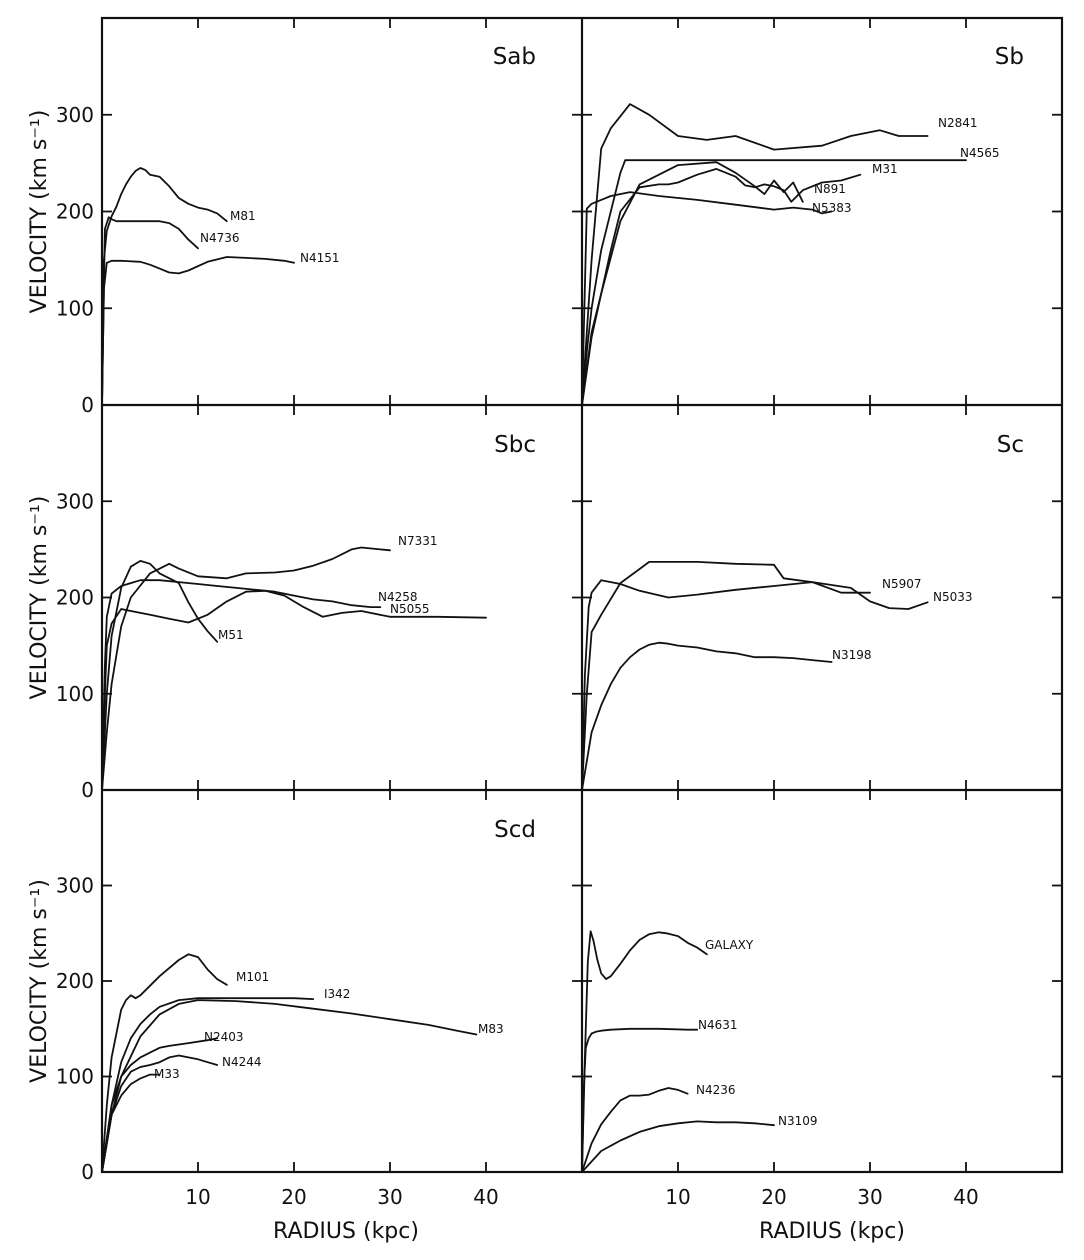 The image size is (1084, 1260). Describe the element at coordinates (953, 597) in the screenshot. I see `curve-label-n5033: N5033` at that location.